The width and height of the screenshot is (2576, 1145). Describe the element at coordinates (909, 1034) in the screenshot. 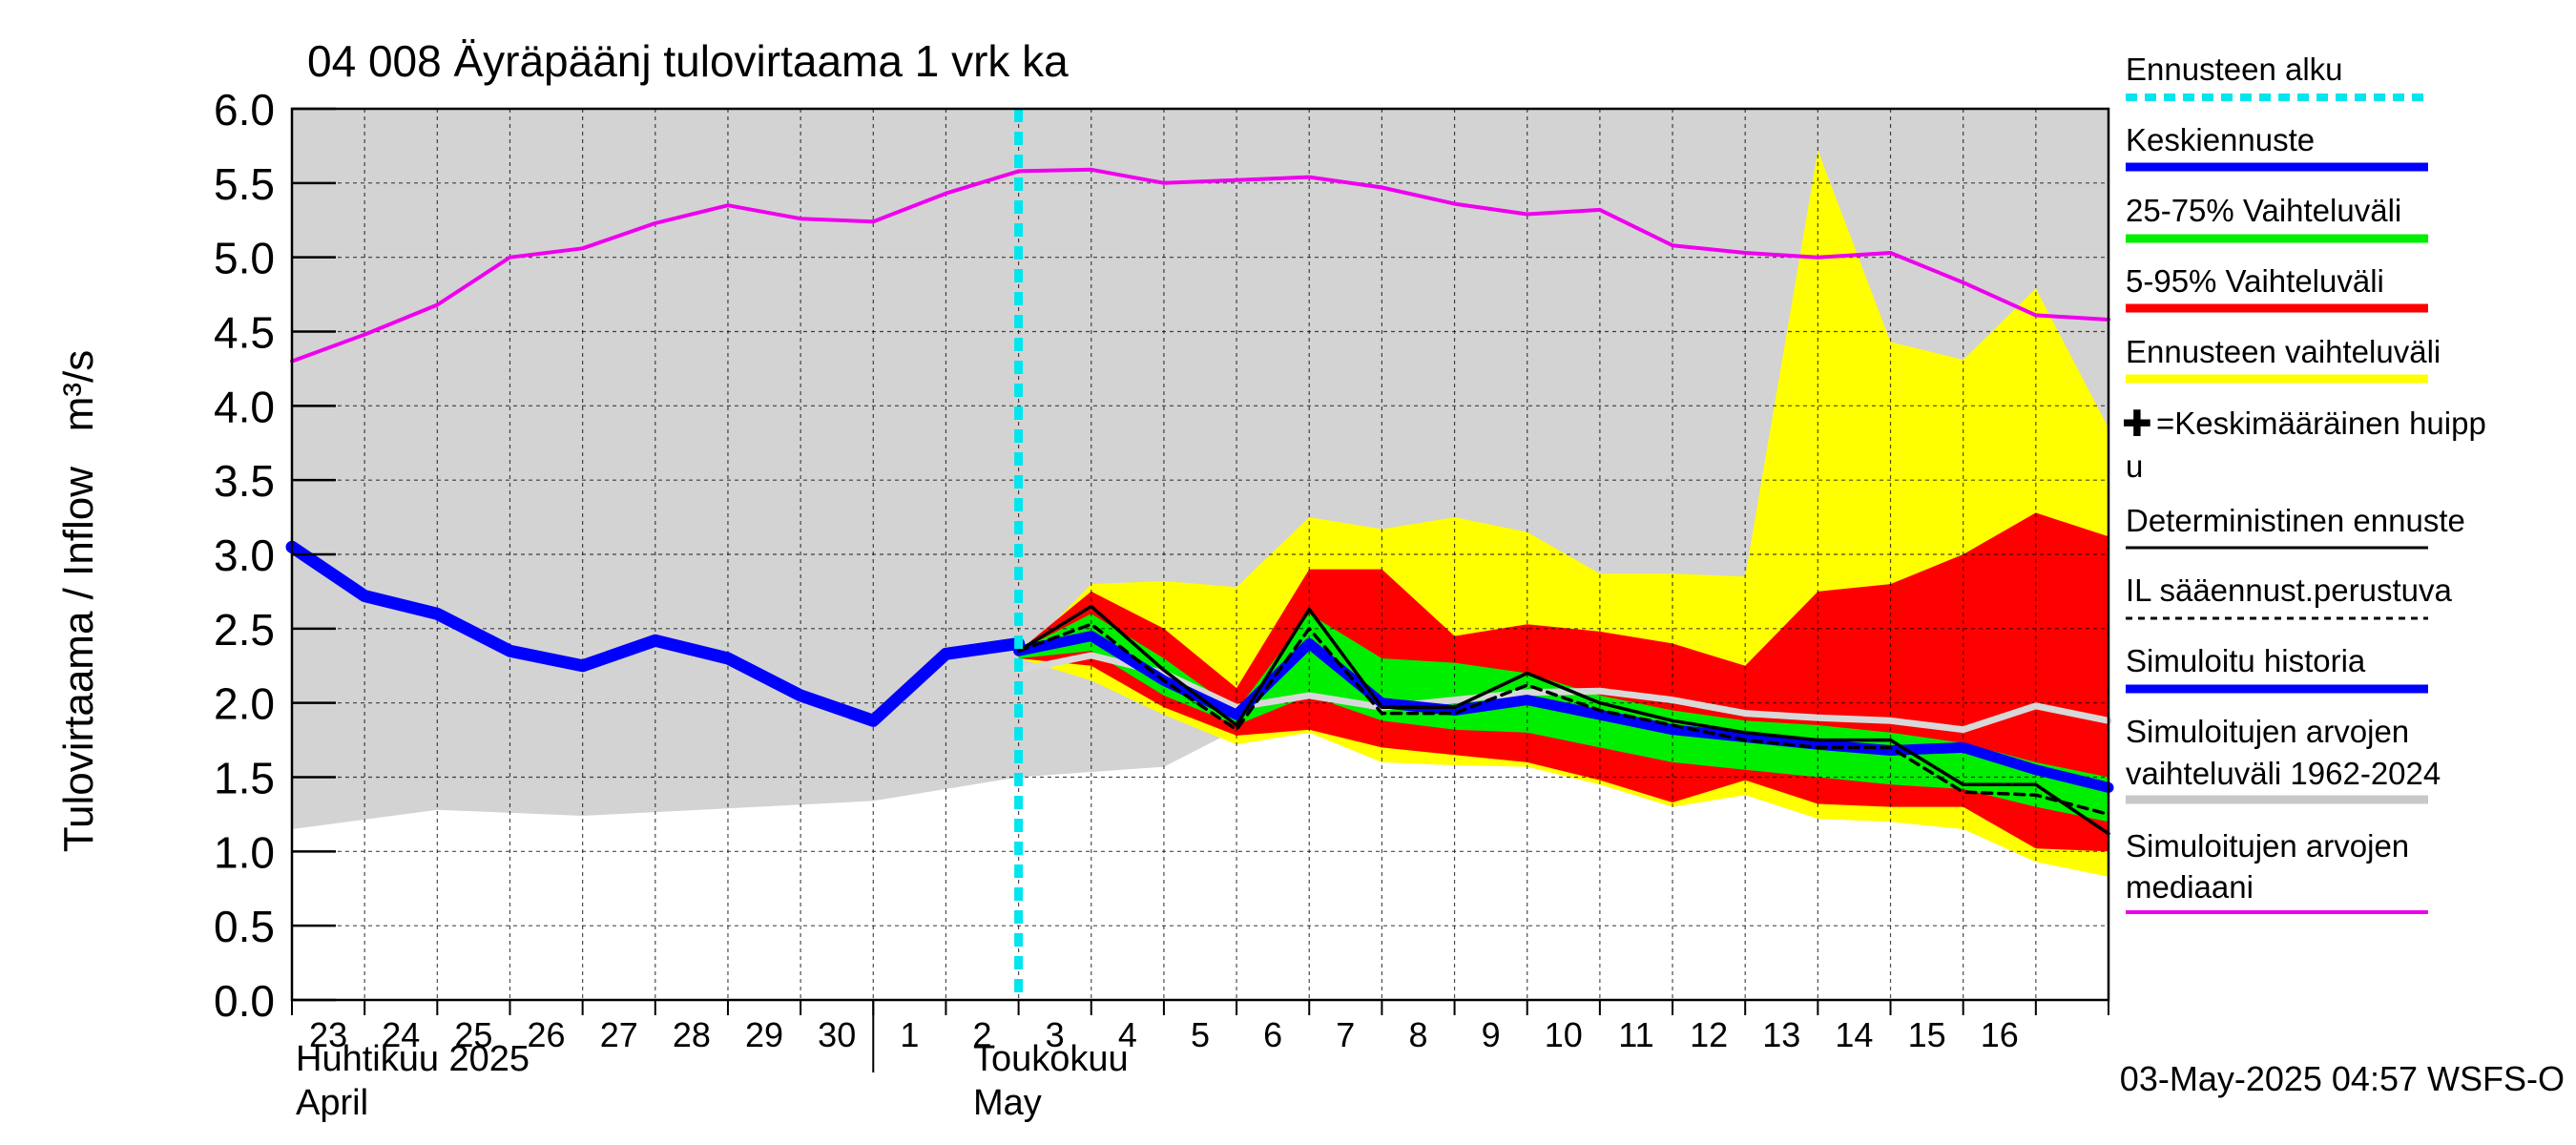

I see `x-tick-label: 1` at that location.